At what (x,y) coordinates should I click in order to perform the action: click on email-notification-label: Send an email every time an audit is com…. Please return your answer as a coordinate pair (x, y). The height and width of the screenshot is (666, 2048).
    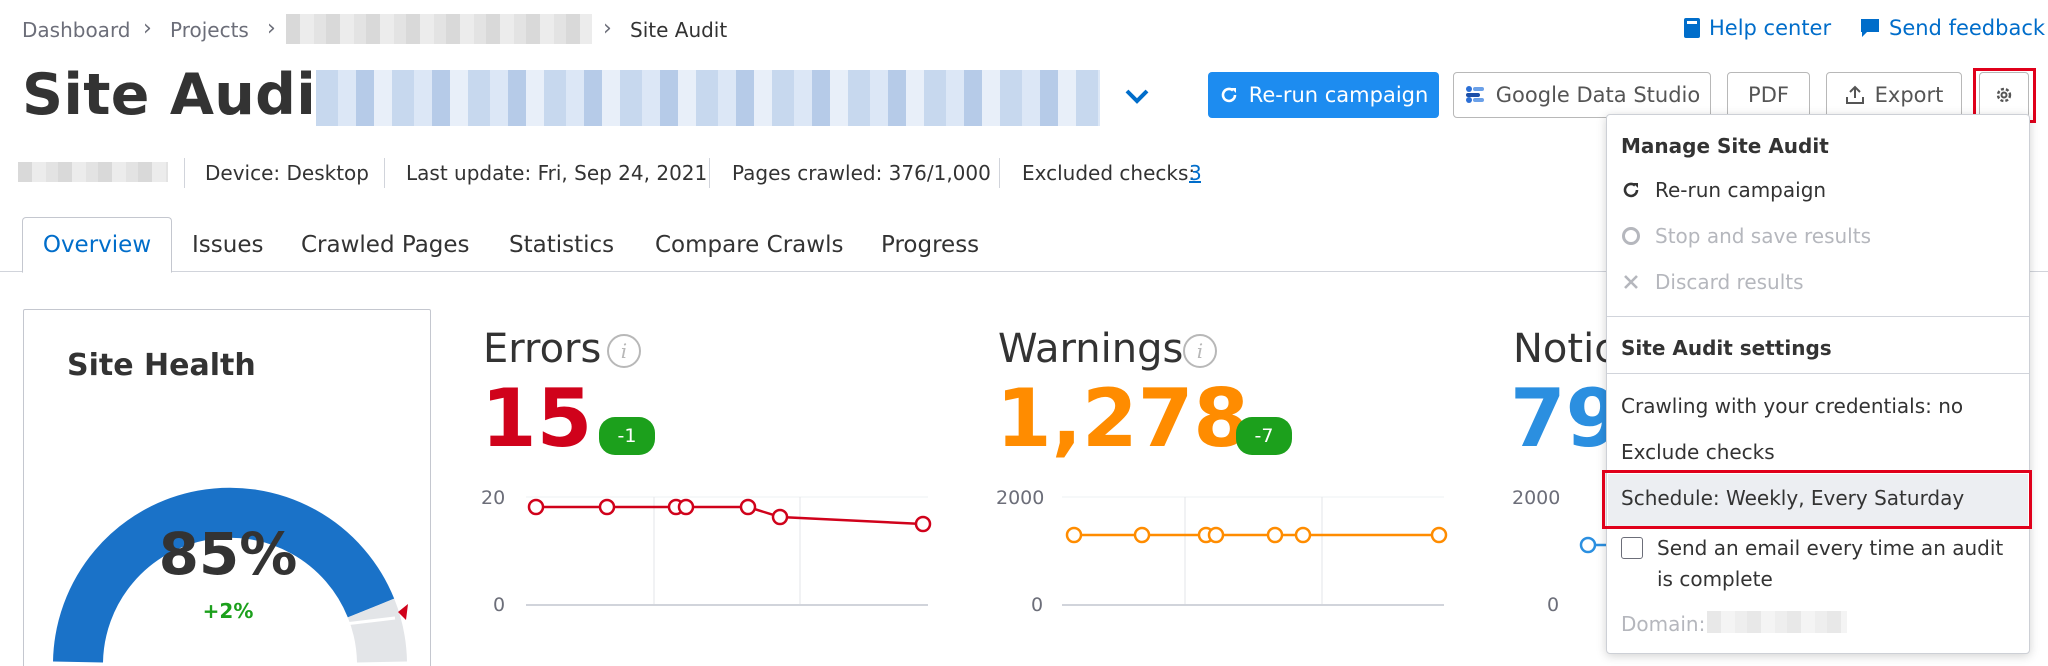
    Looking at the image, I should click on (1830, 563).